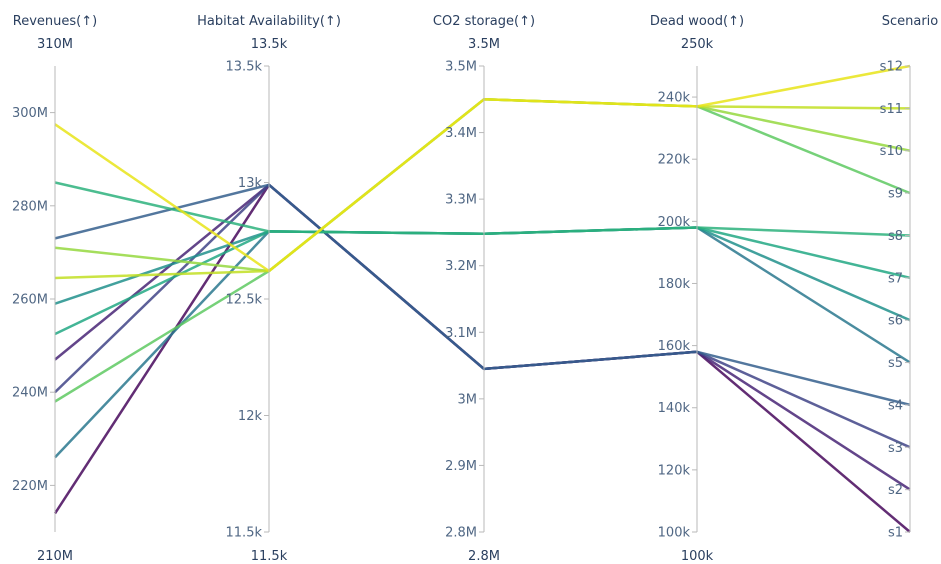  Describe the element at coordinates (895, 490) in the screenshot. I see `tick-label: s2` at that location.